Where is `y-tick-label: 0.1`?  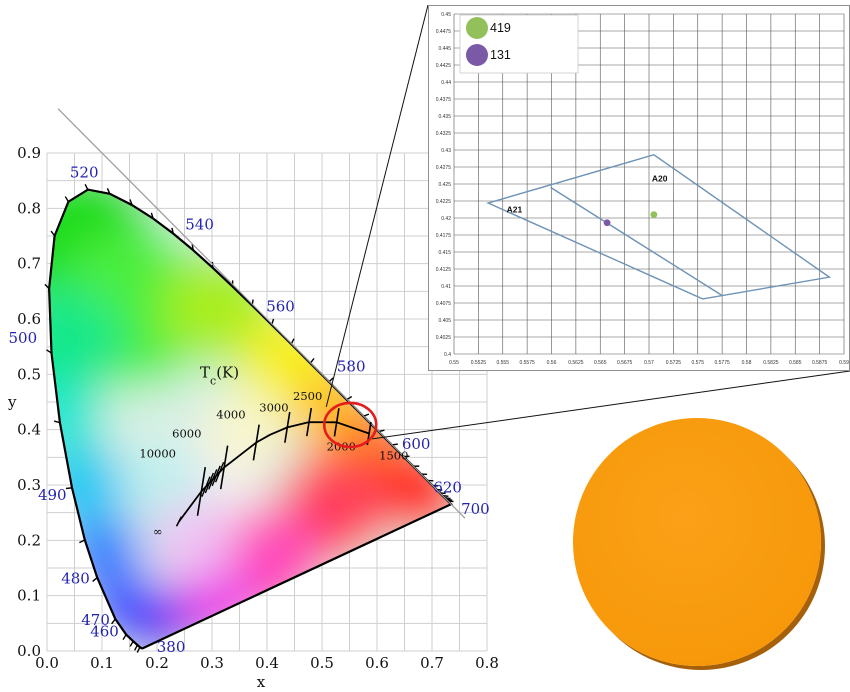
y-tick-label: 0.1 is located at coordinates (29, 596).